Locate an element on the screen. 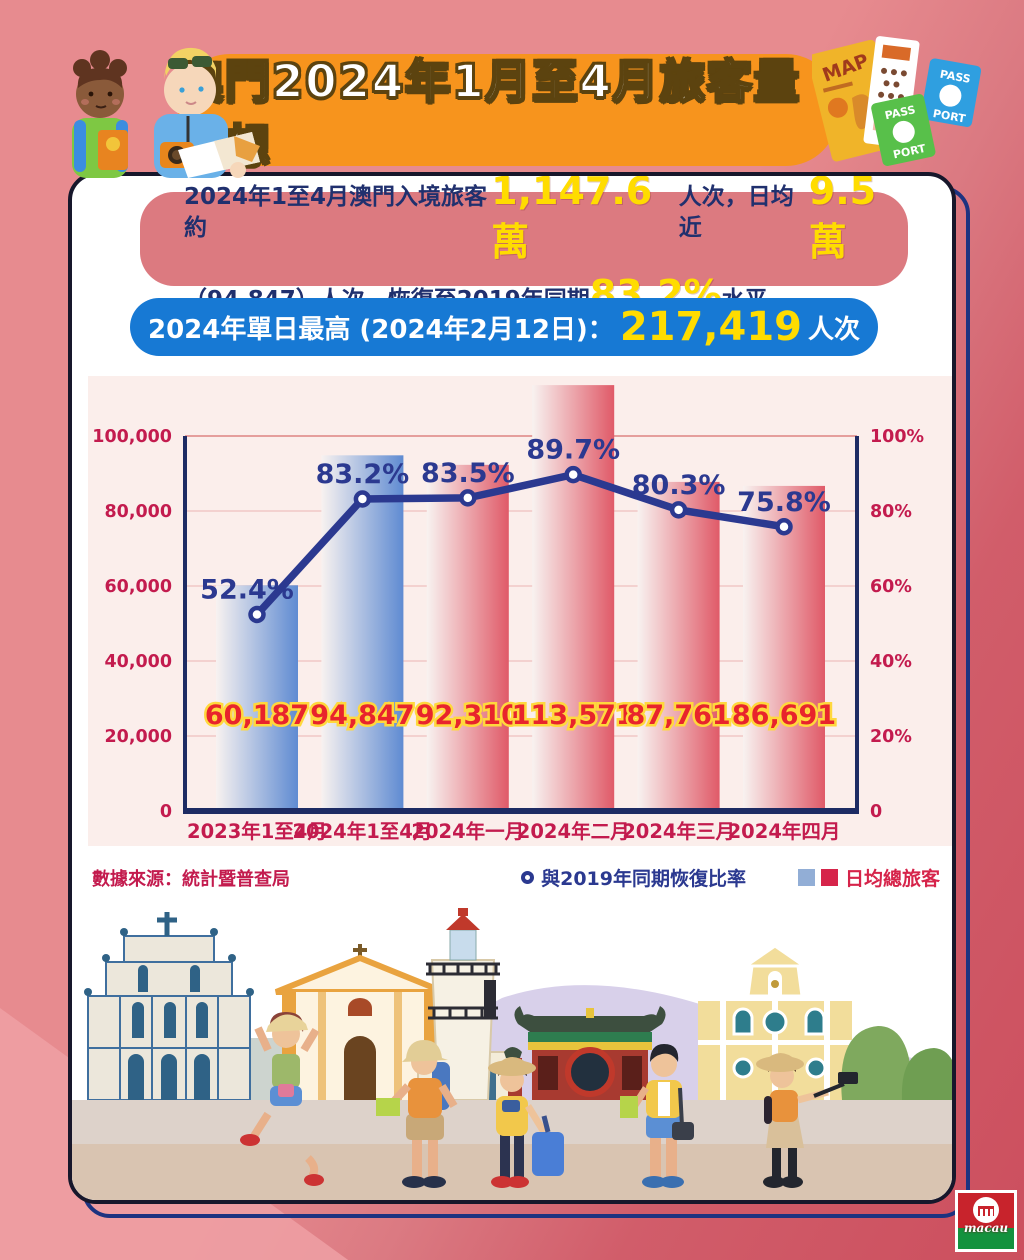 The height and width of the screenshot is (1260, 1024). passport-green-icon: PASS PORT is located at coordinates (903, 129).